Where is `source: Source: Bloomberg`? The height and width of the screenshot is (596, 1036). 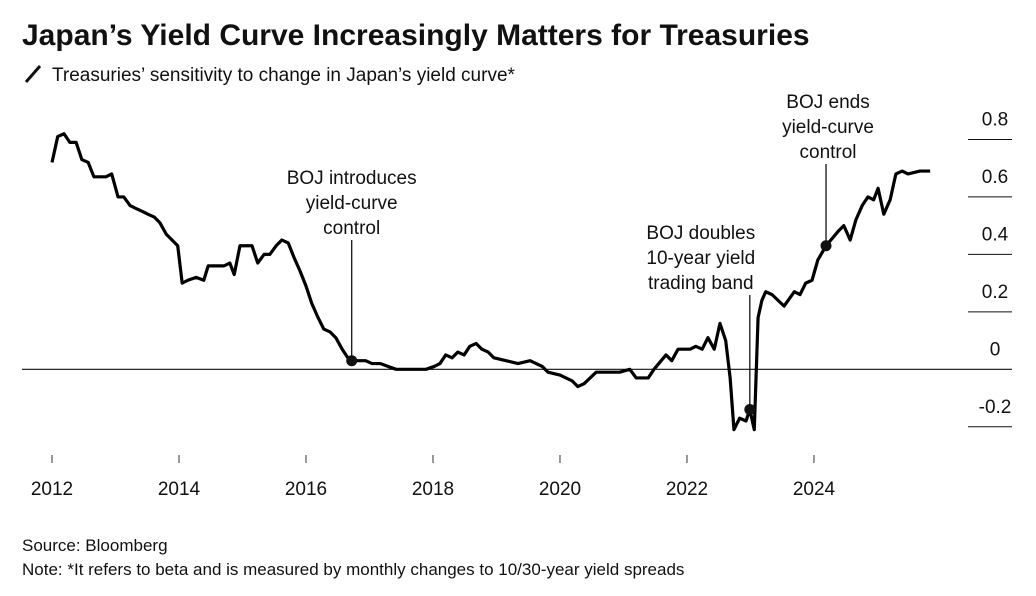 source: Source: Bloomberg is located at coordinates (95, 545).